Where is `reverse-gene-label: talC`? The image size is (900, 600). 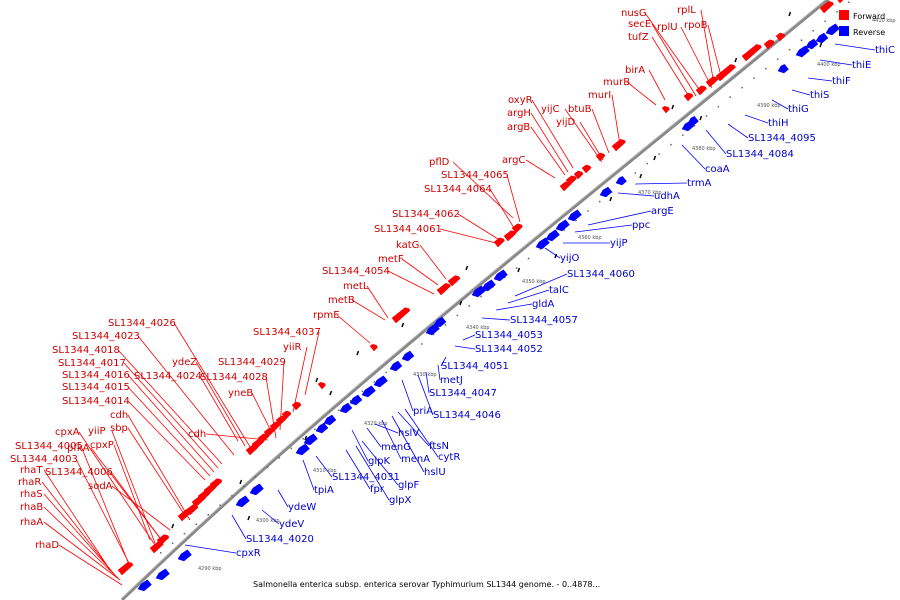
reverse-gene-label: talC is located at coordinates (559, 290).